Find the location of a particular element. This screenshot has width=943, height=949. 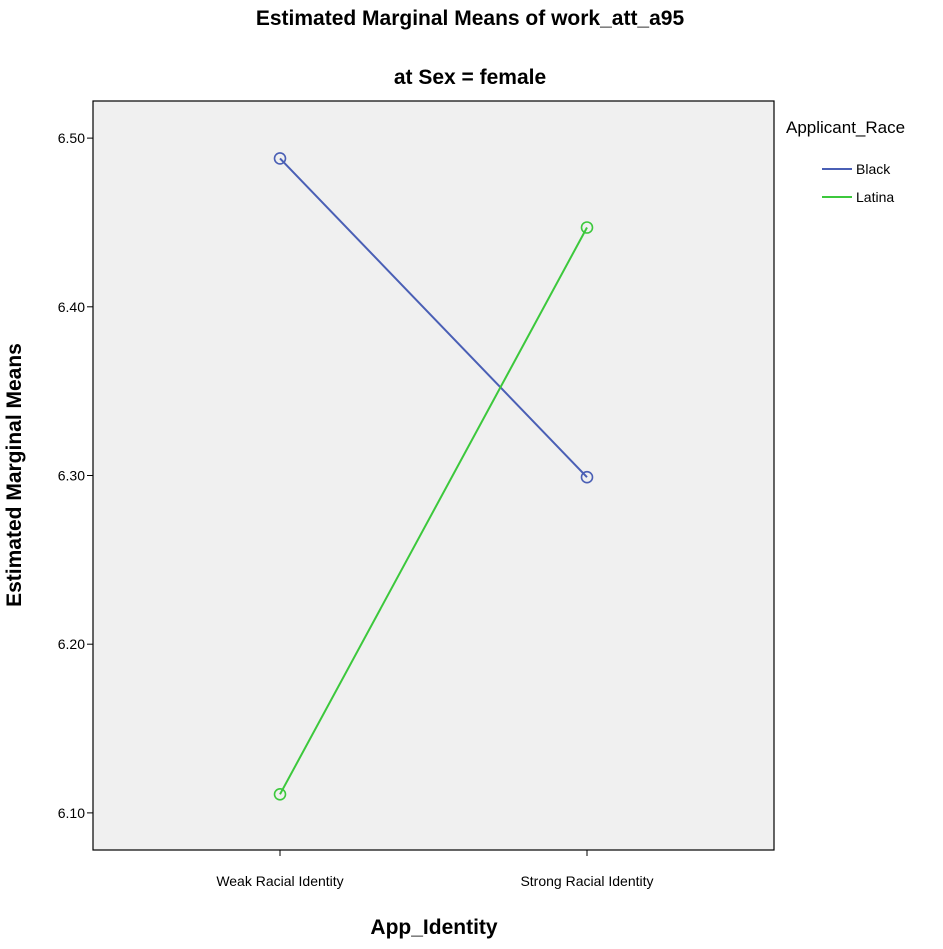

x-tick-label: Weak Racial Identity is located at coordinates (279, 881).